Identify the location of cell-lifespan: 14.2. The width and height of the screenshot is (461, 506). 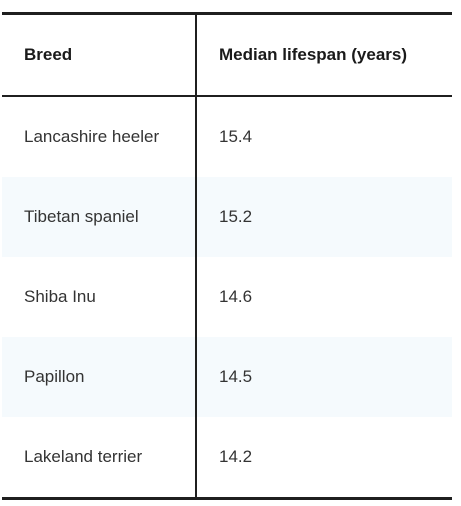
(236, 456).